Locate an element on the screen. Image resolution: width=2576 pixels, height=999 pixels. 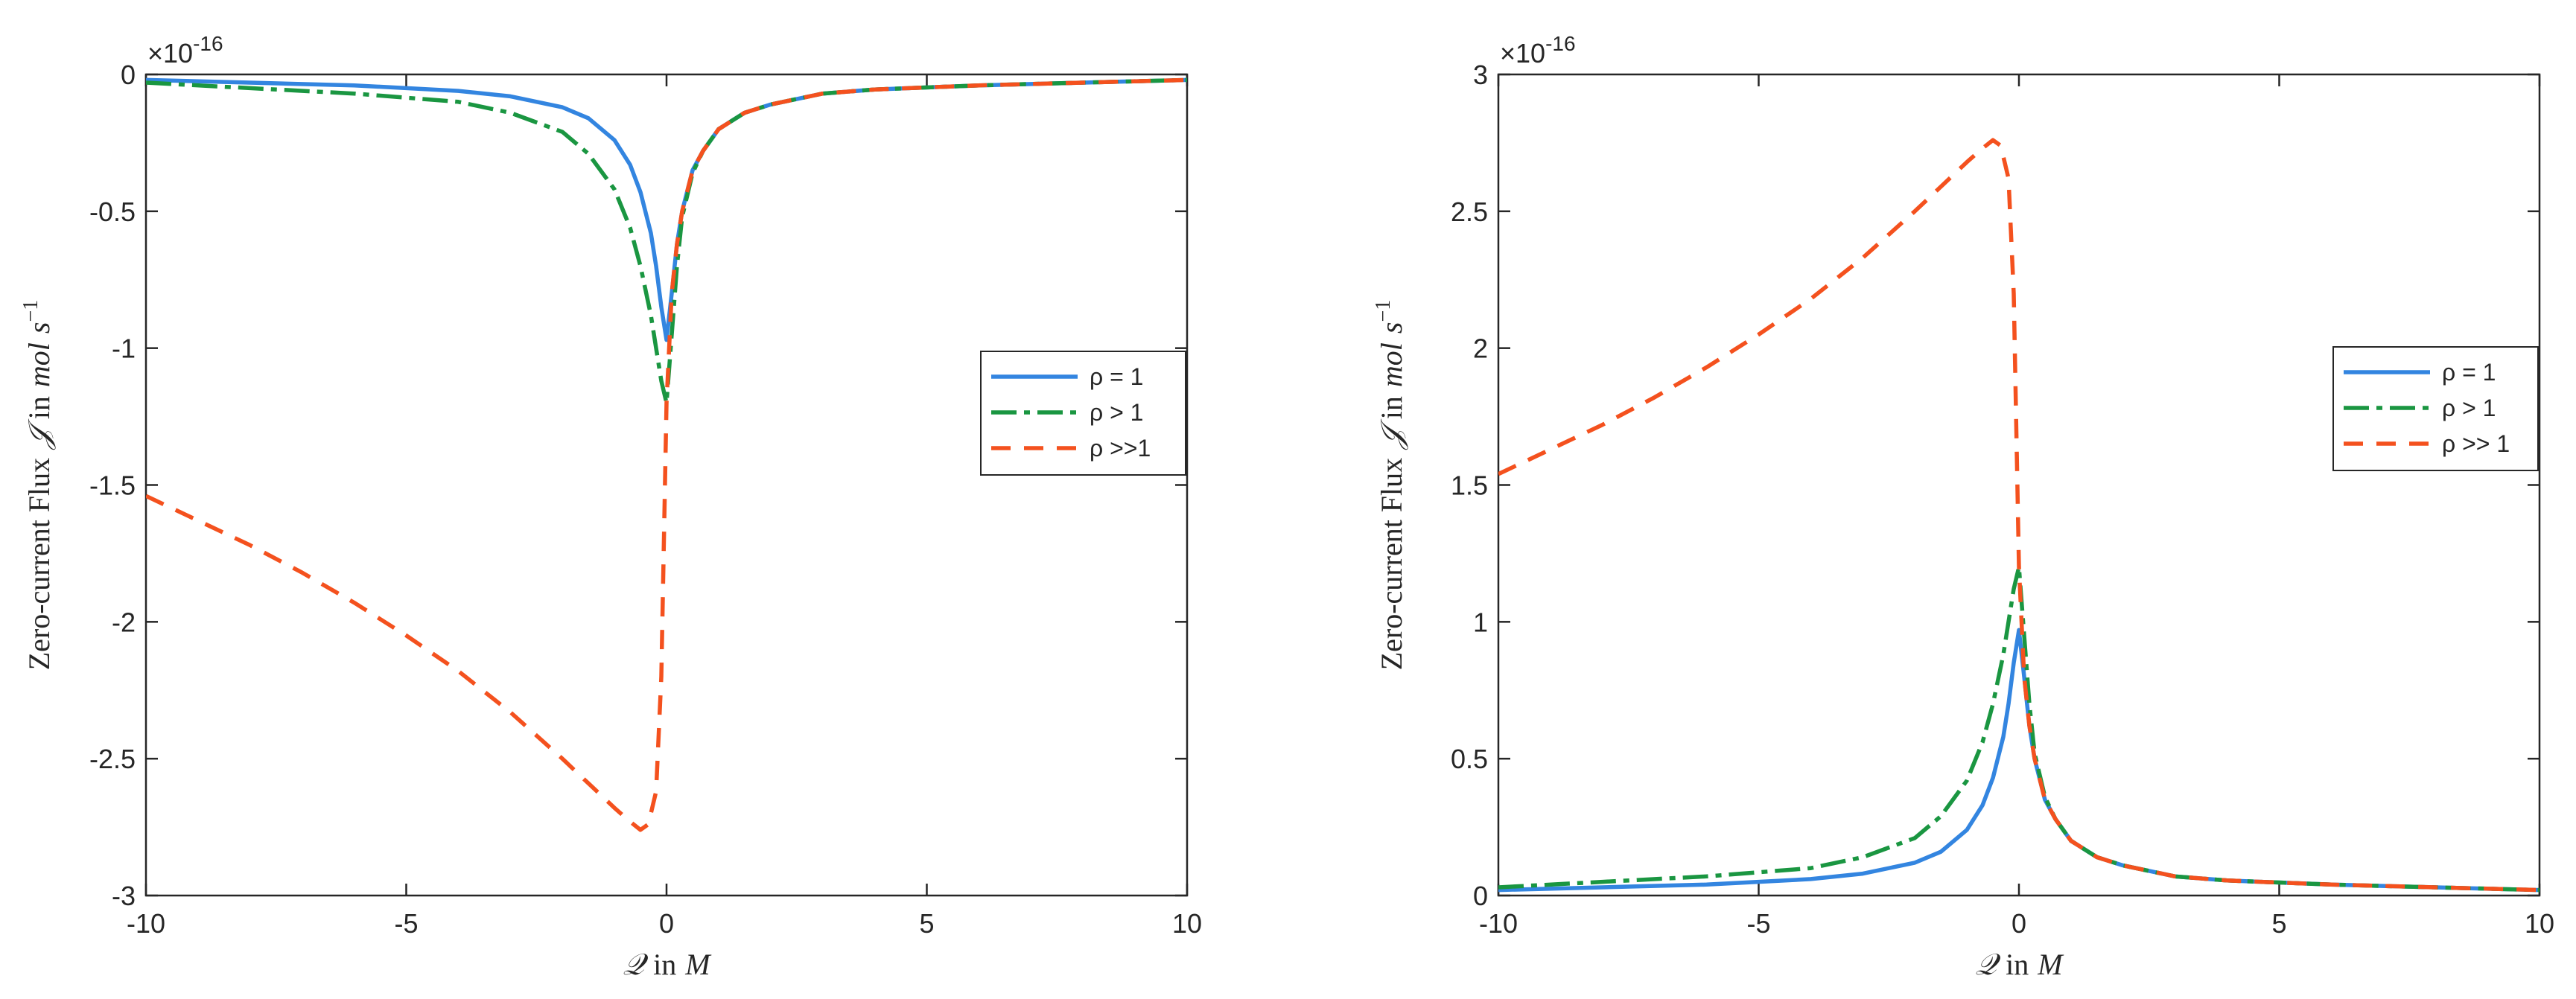
legend-label-2: ρ >> 1 is located at coordinates (2476, 443).